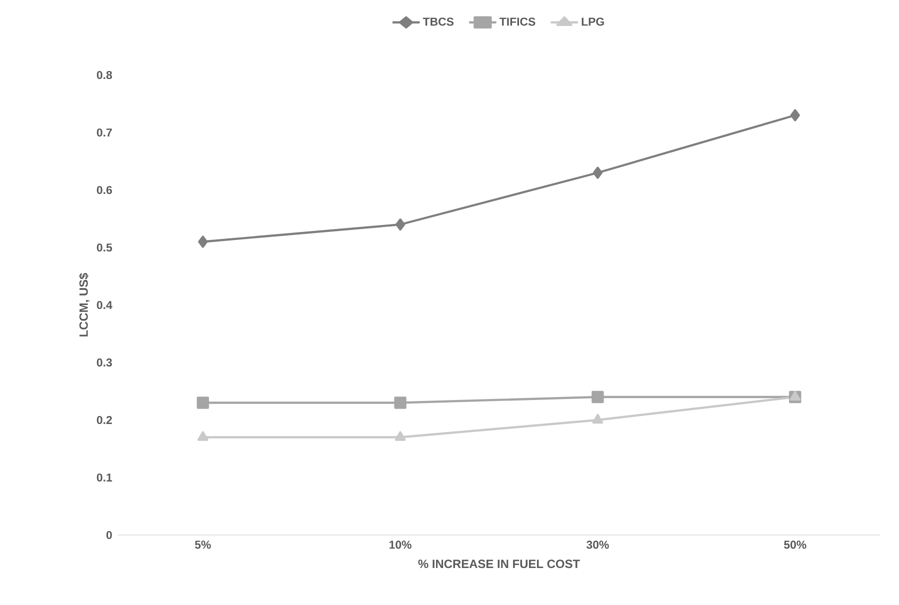 The width and height of the screenshot is (899, 605). I want to click on y-tick-label: 0.6, so click(104, 190).